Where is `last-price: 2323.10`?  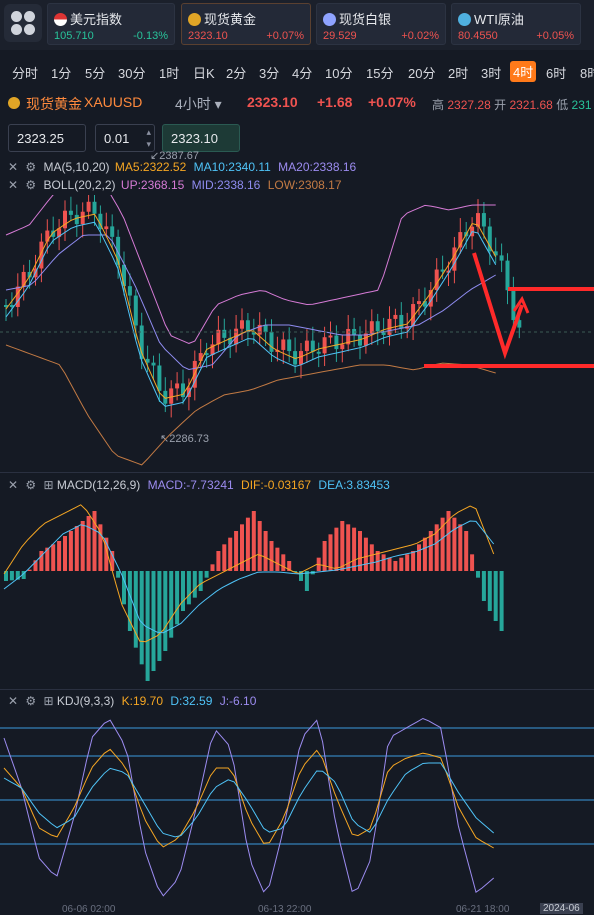 last-price: 2323.10 is located at coordinates (272, 102).